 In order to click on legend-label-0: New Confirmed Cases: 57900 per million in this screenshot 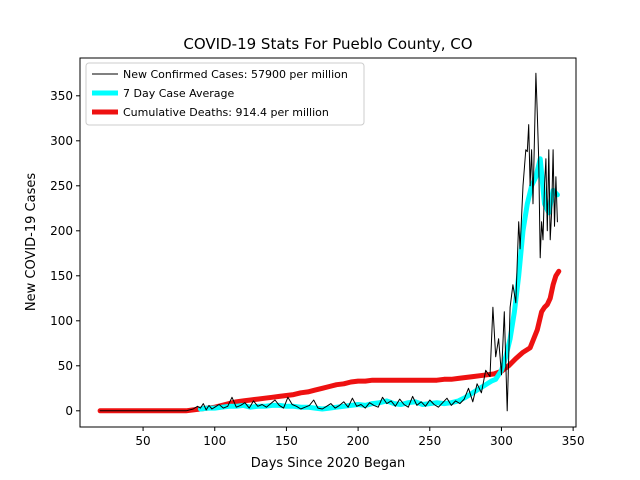, I will do `click(235, 74)`.